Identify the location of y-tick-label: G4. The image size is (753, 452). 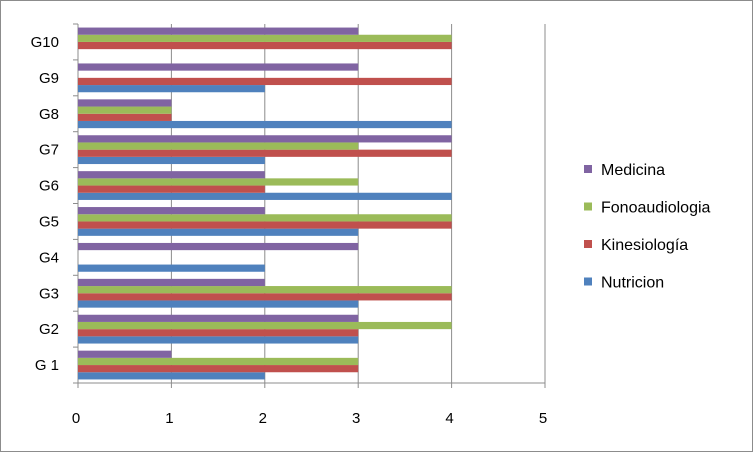
(49, 257).